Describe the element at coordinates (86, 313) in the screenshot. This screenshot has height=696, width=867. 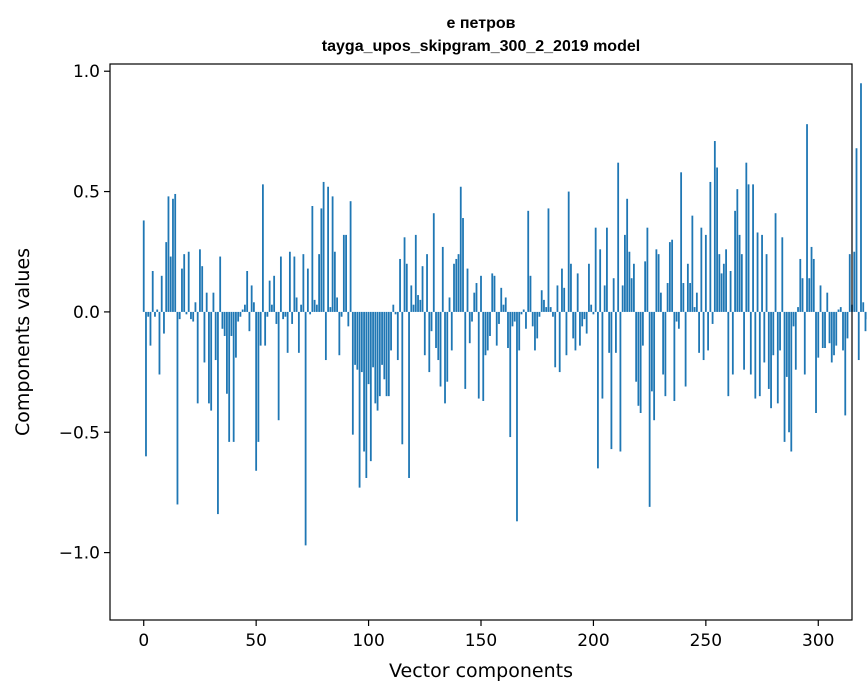
I see `y-tick-label-2: 0.0` at that location.